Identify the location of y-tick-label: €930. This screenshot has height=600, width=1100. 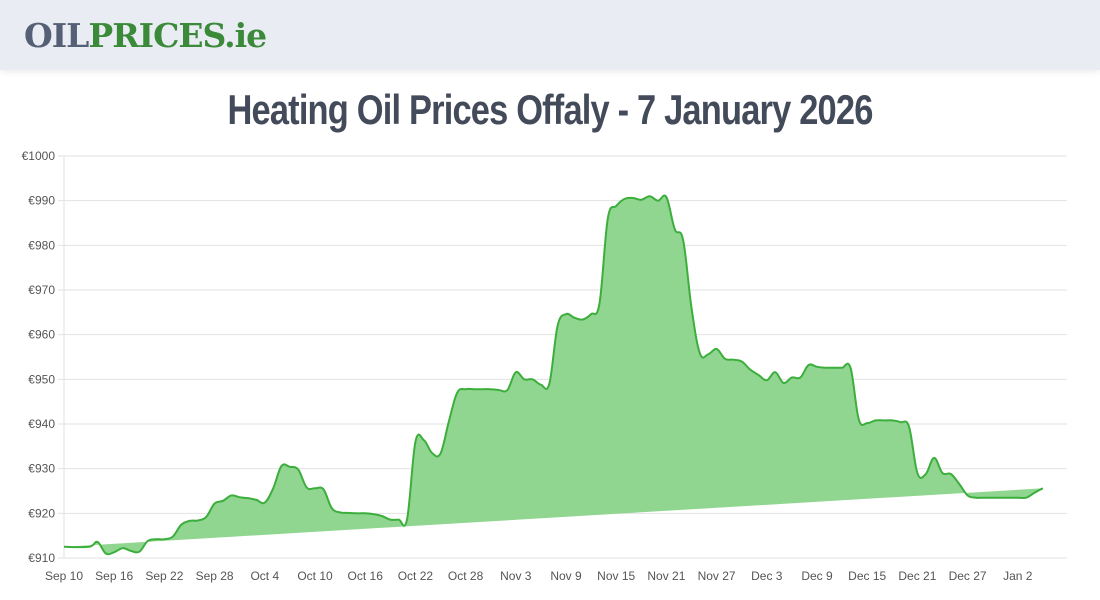
(41, 469).